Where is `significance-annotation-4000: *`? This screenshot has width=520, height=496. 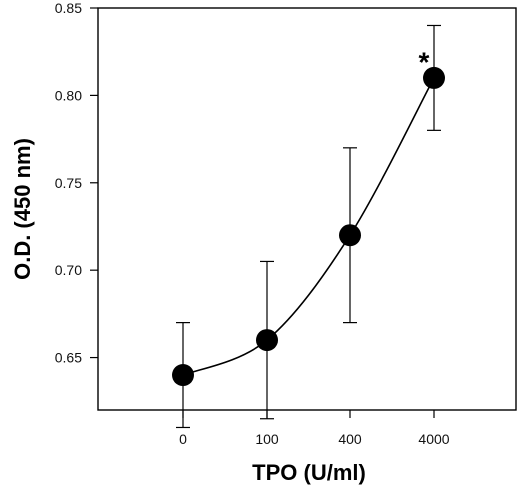
significance-annotation-4000: * is located at coordinates (424, 61).